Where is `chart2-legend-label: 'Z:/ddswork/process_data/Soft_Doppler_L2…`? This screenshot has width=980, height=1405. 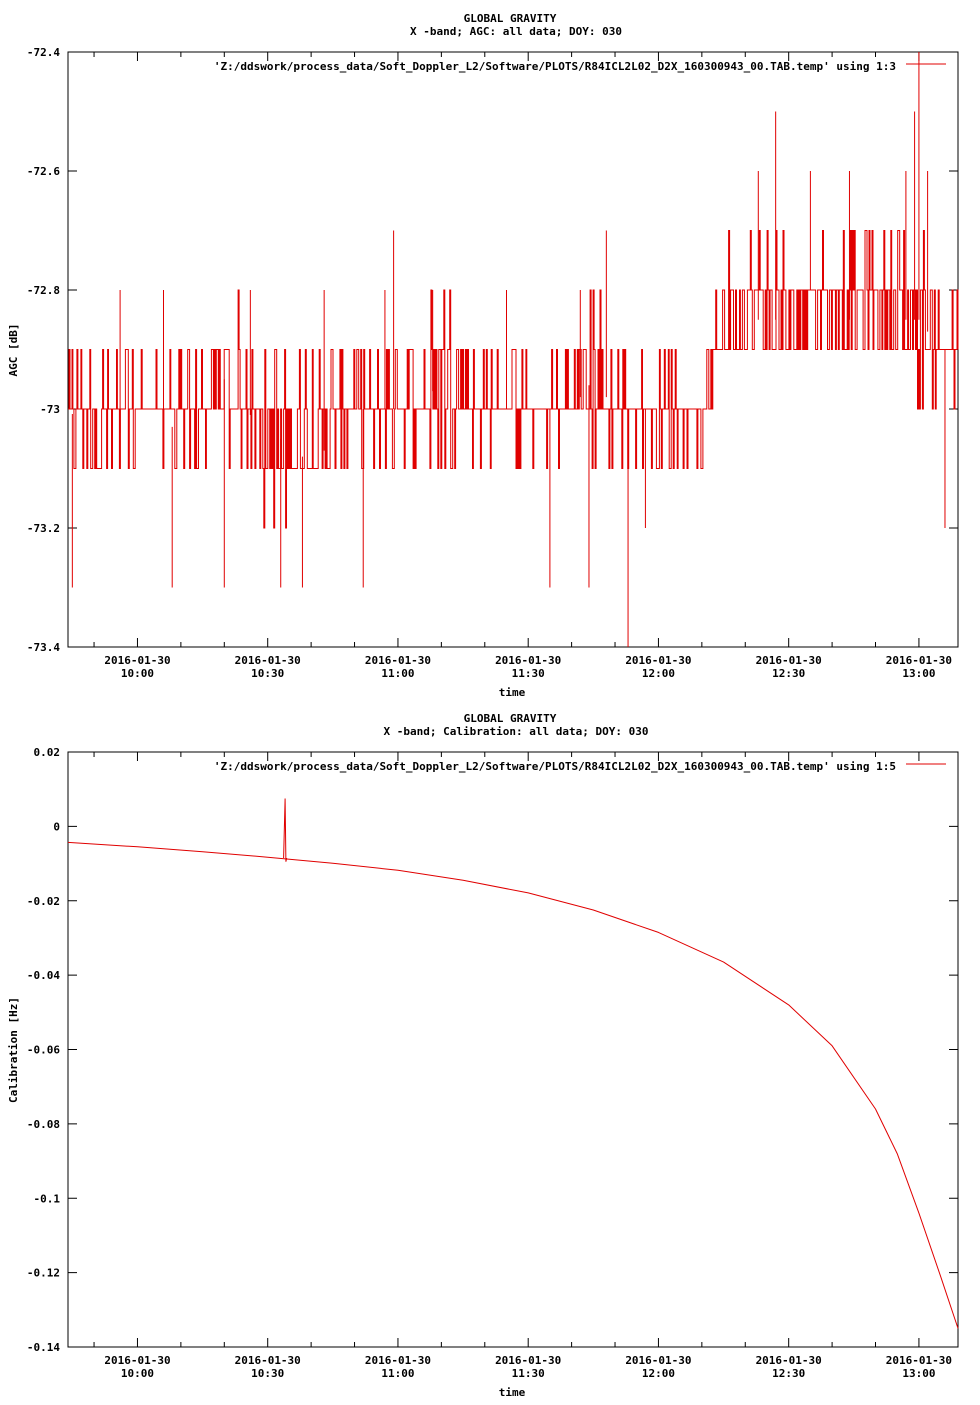
chart2-legend-label: 'Z:/ddswork/process_data/Soft_Doppler_L2… is located at coordinates (555, 766).